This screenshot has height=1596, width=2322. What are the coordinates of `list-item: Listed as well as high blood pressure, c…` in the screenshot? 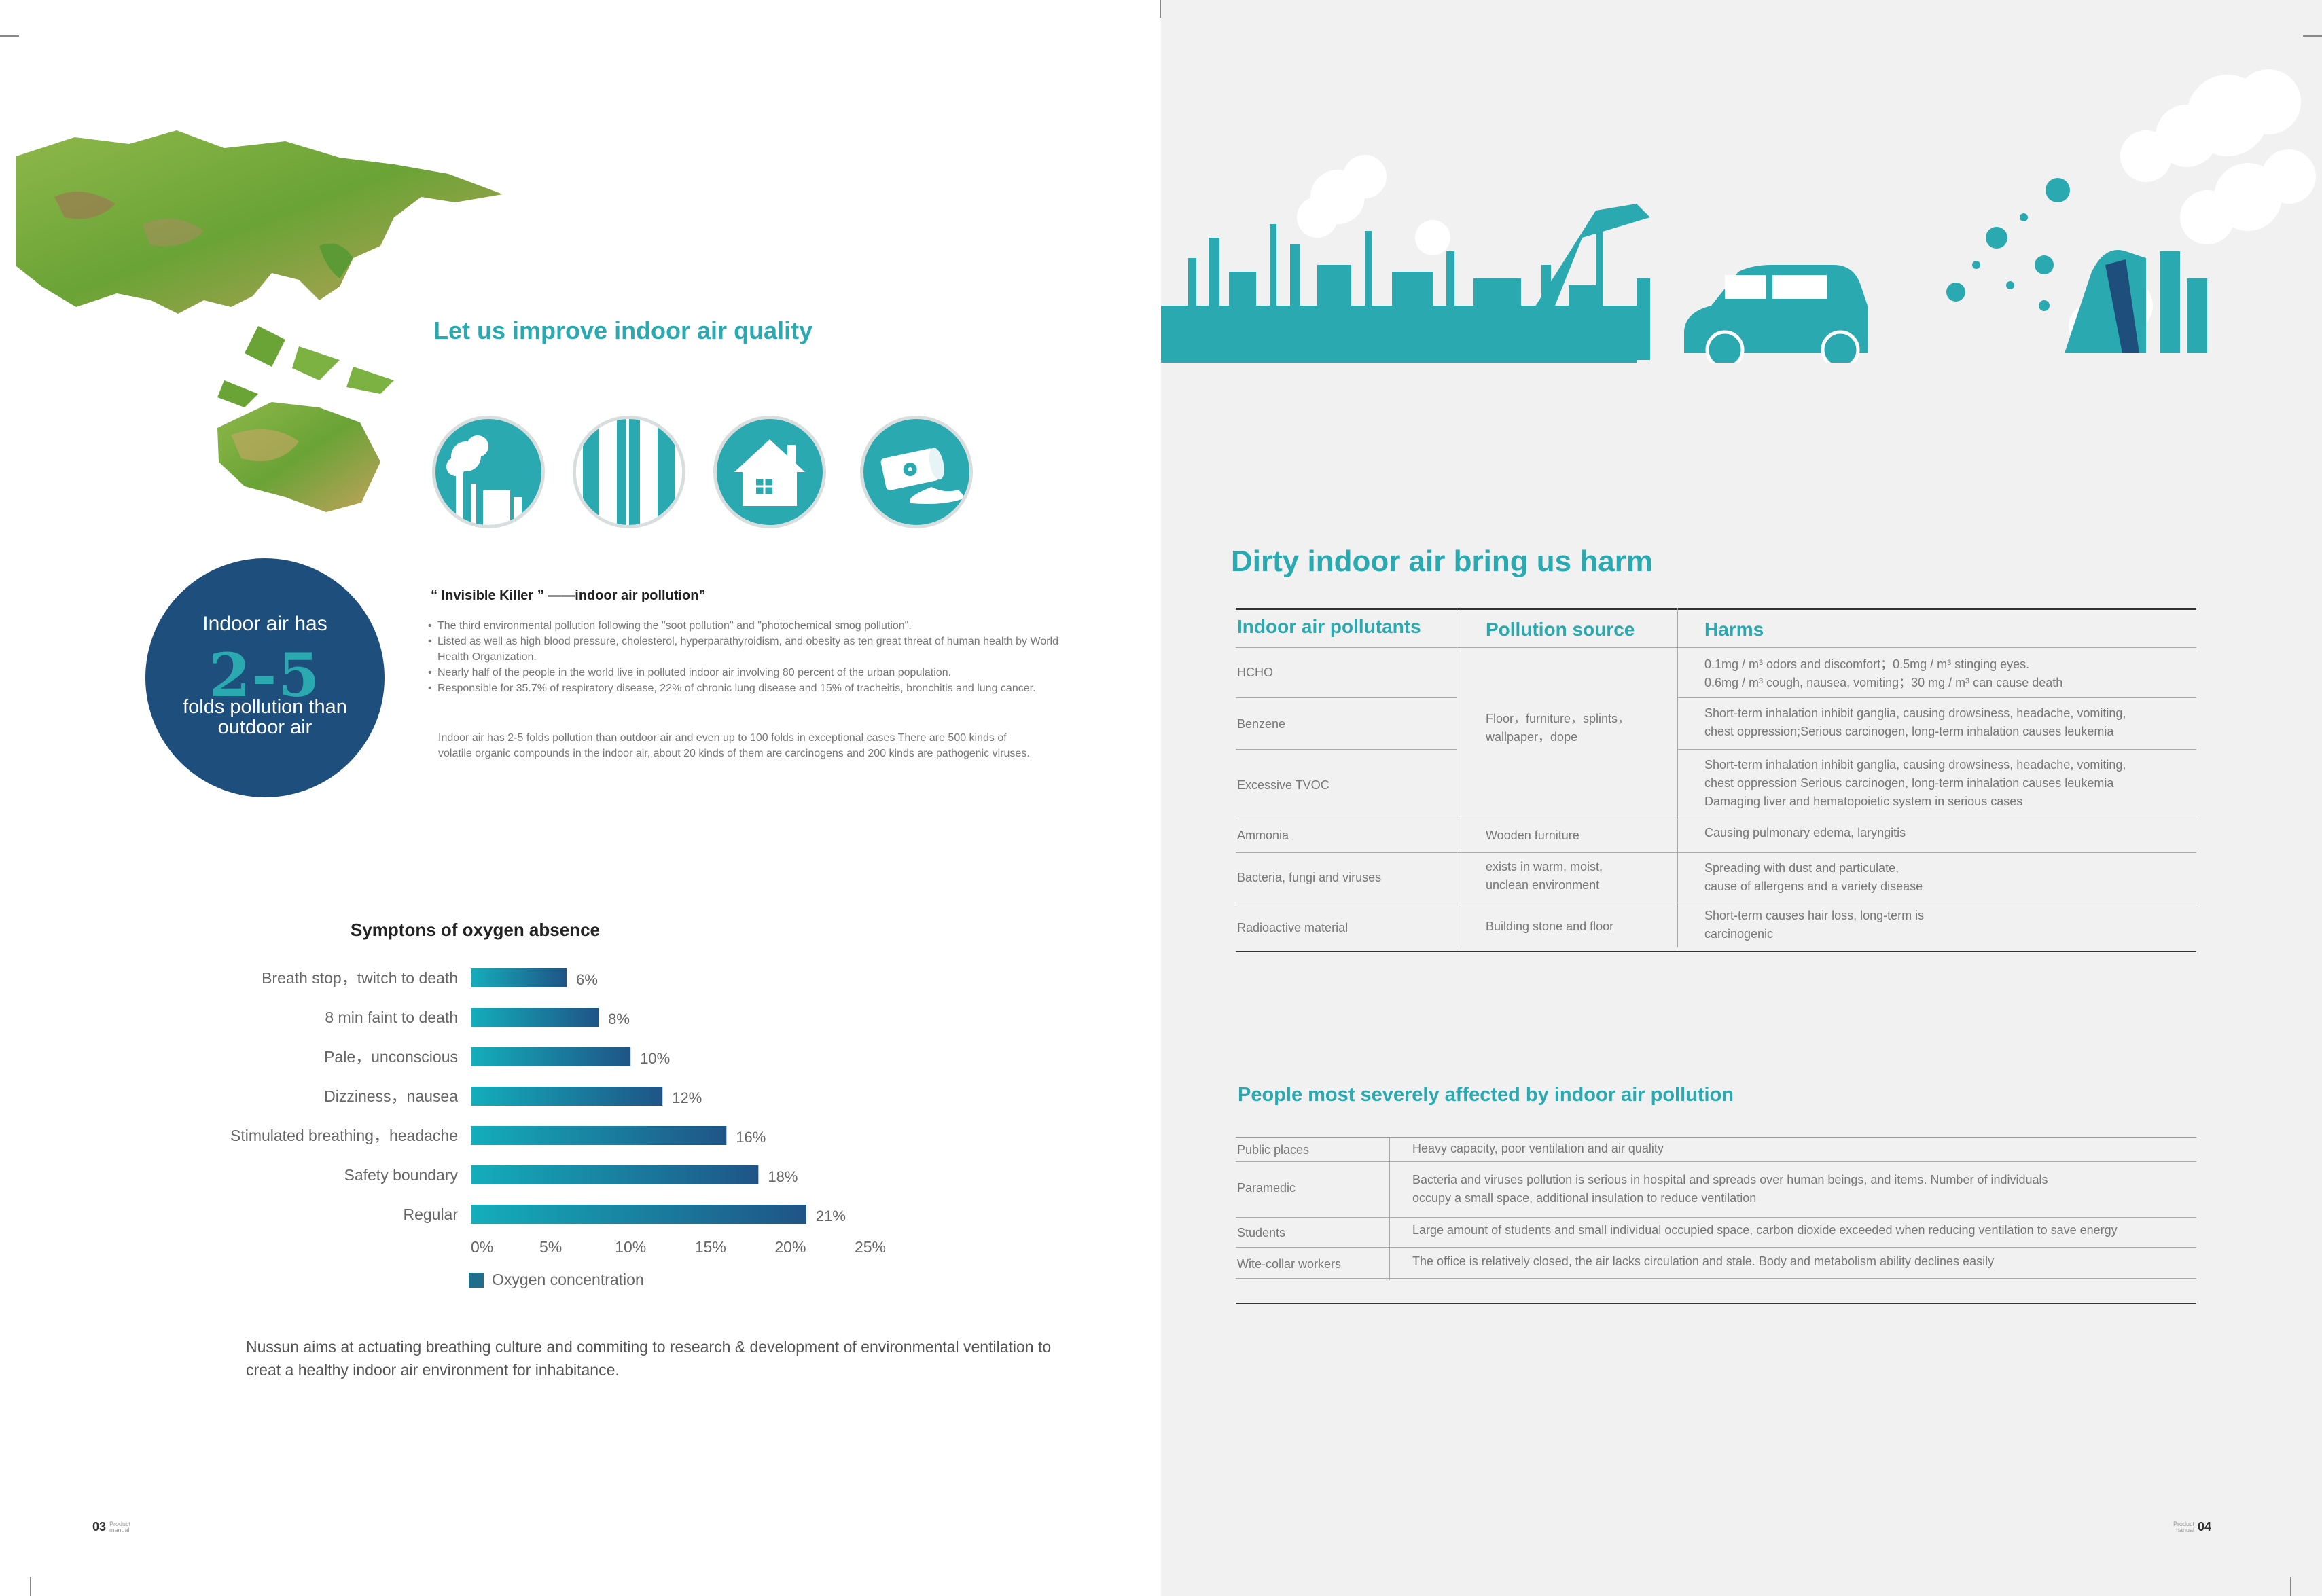 It's located at (747, 649).